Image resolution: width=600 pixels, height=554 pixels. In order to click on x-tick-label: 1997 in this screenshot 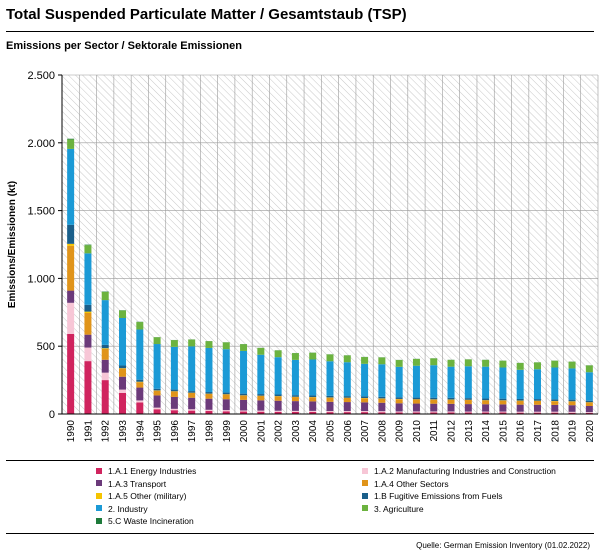, I will do `click(192, 431)`.